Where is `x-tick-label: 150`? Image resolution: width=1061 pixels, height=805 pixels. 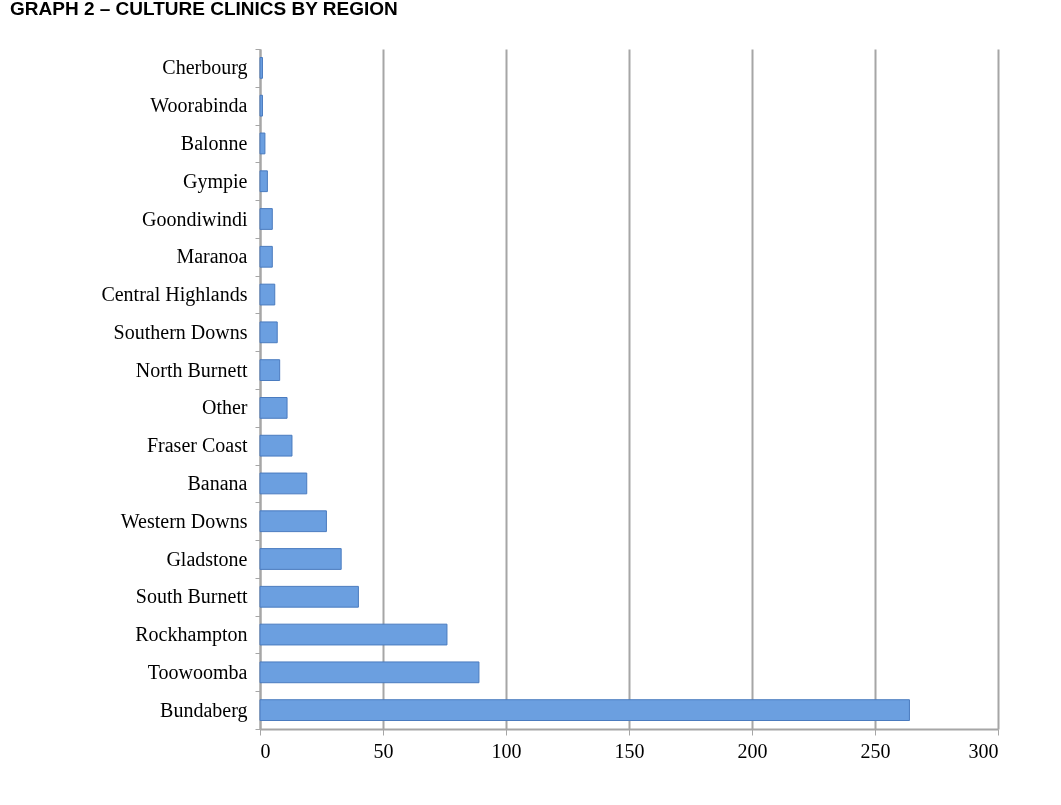
x-tick-label: 150 is located at coordinates (629, 750).